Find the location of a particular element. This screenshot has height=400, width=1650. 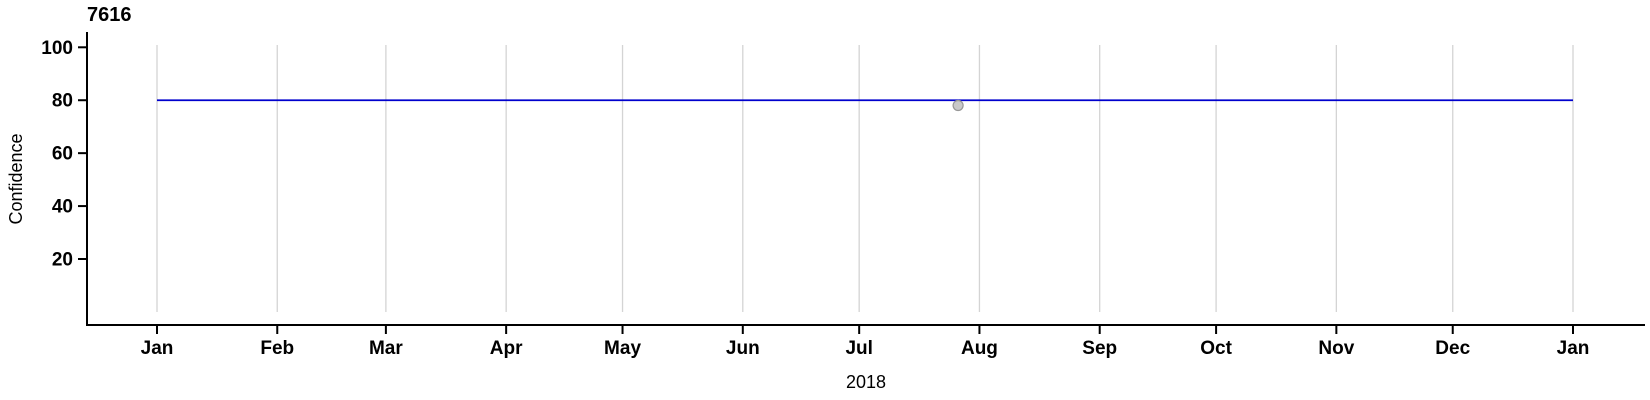

y-tick-label: 100 is located at coordinates (57, 48).